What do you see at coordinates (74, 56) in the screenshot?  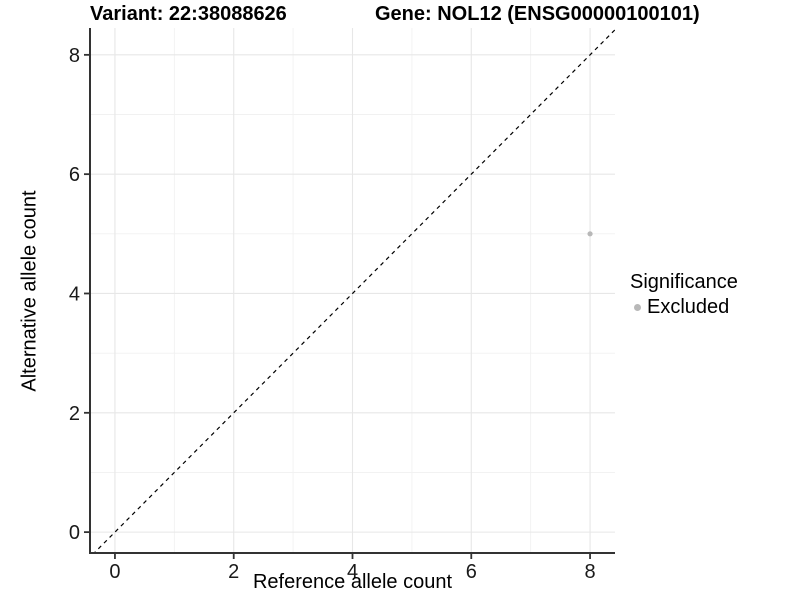 I see `y-tick-label: 8` at bounding box center [74, 56].